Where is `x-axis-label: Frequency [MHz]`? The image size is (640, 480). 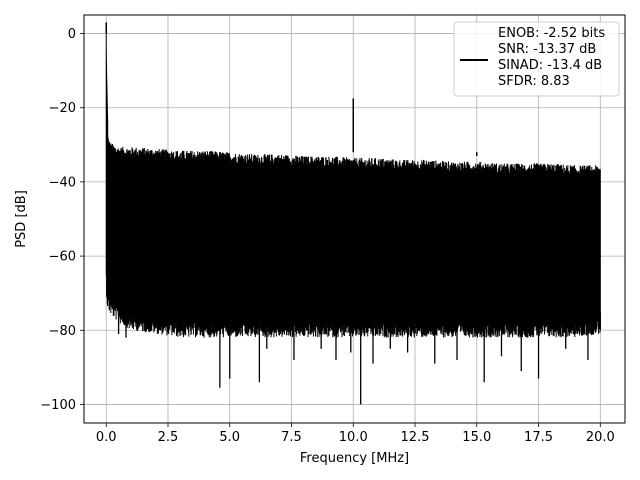 x-axis-label: Frequency [MHz] is located at coordinates (354, 458).